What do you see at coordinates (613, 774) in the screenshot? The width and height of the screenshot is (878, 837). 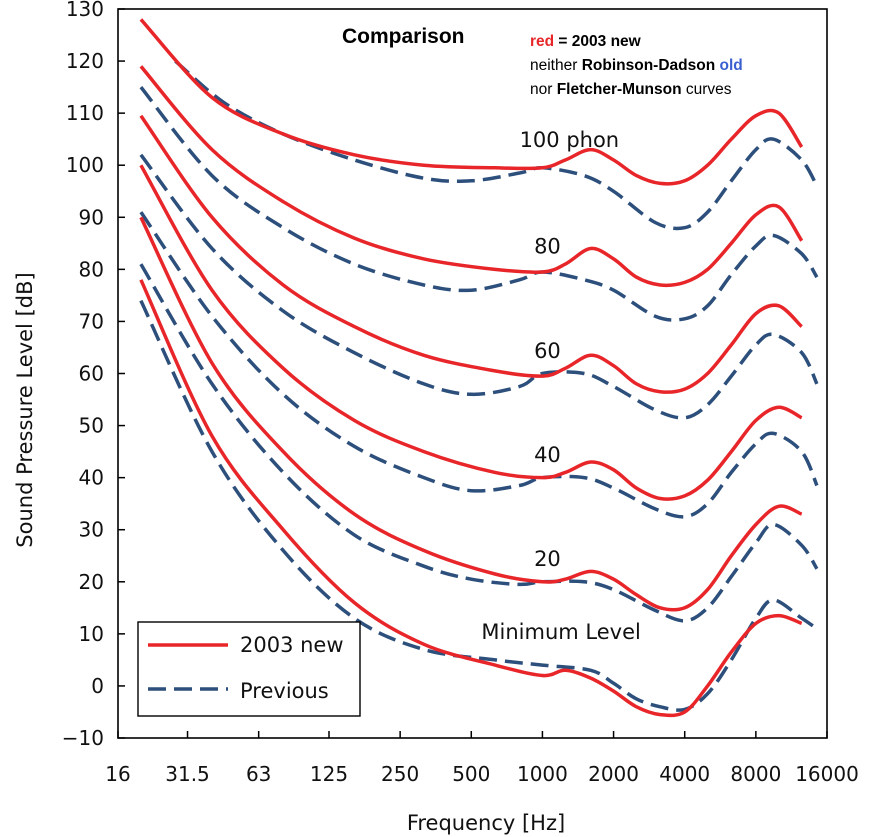 I see `x-tick-label: 2000` at bounding box center [613, 774].